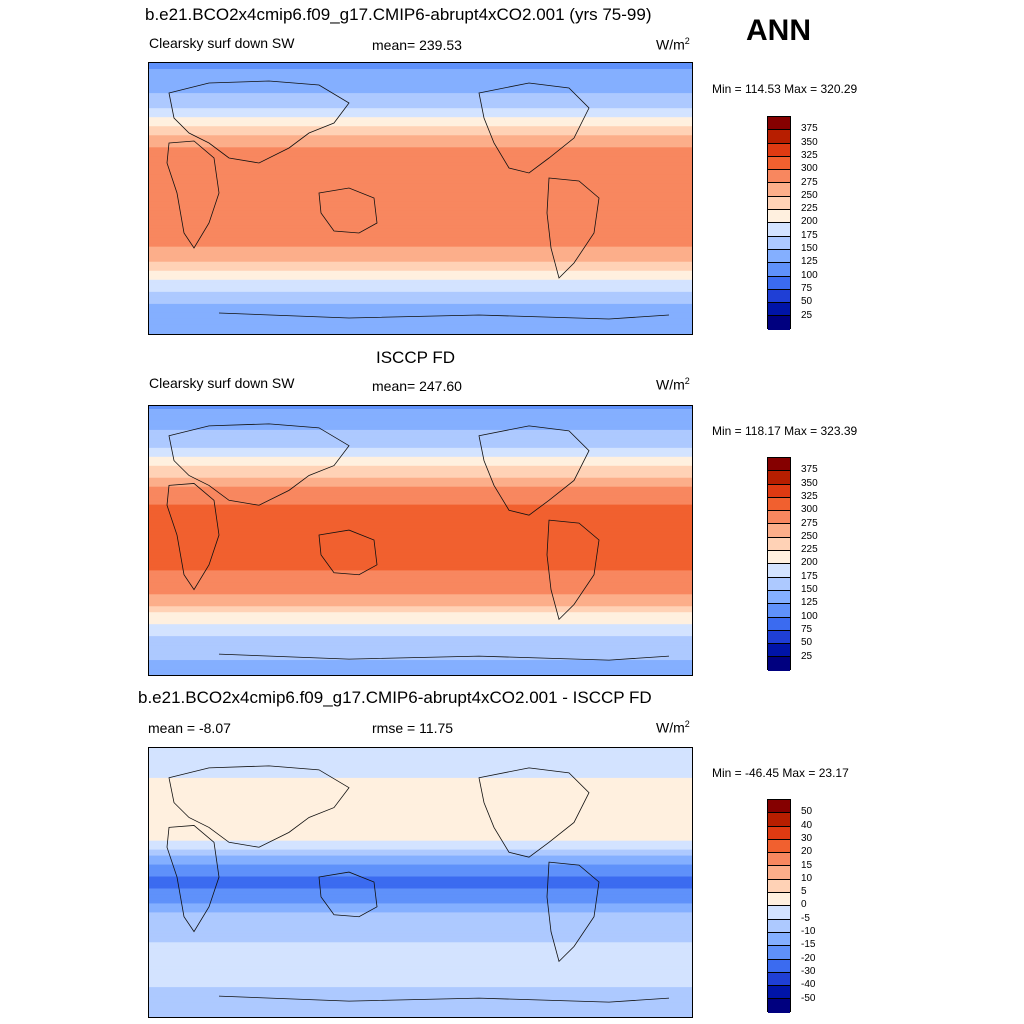 The height and width of the screenshot is (1024, 1024). I want to click on colorbar-label: 325, so click(809, 155).